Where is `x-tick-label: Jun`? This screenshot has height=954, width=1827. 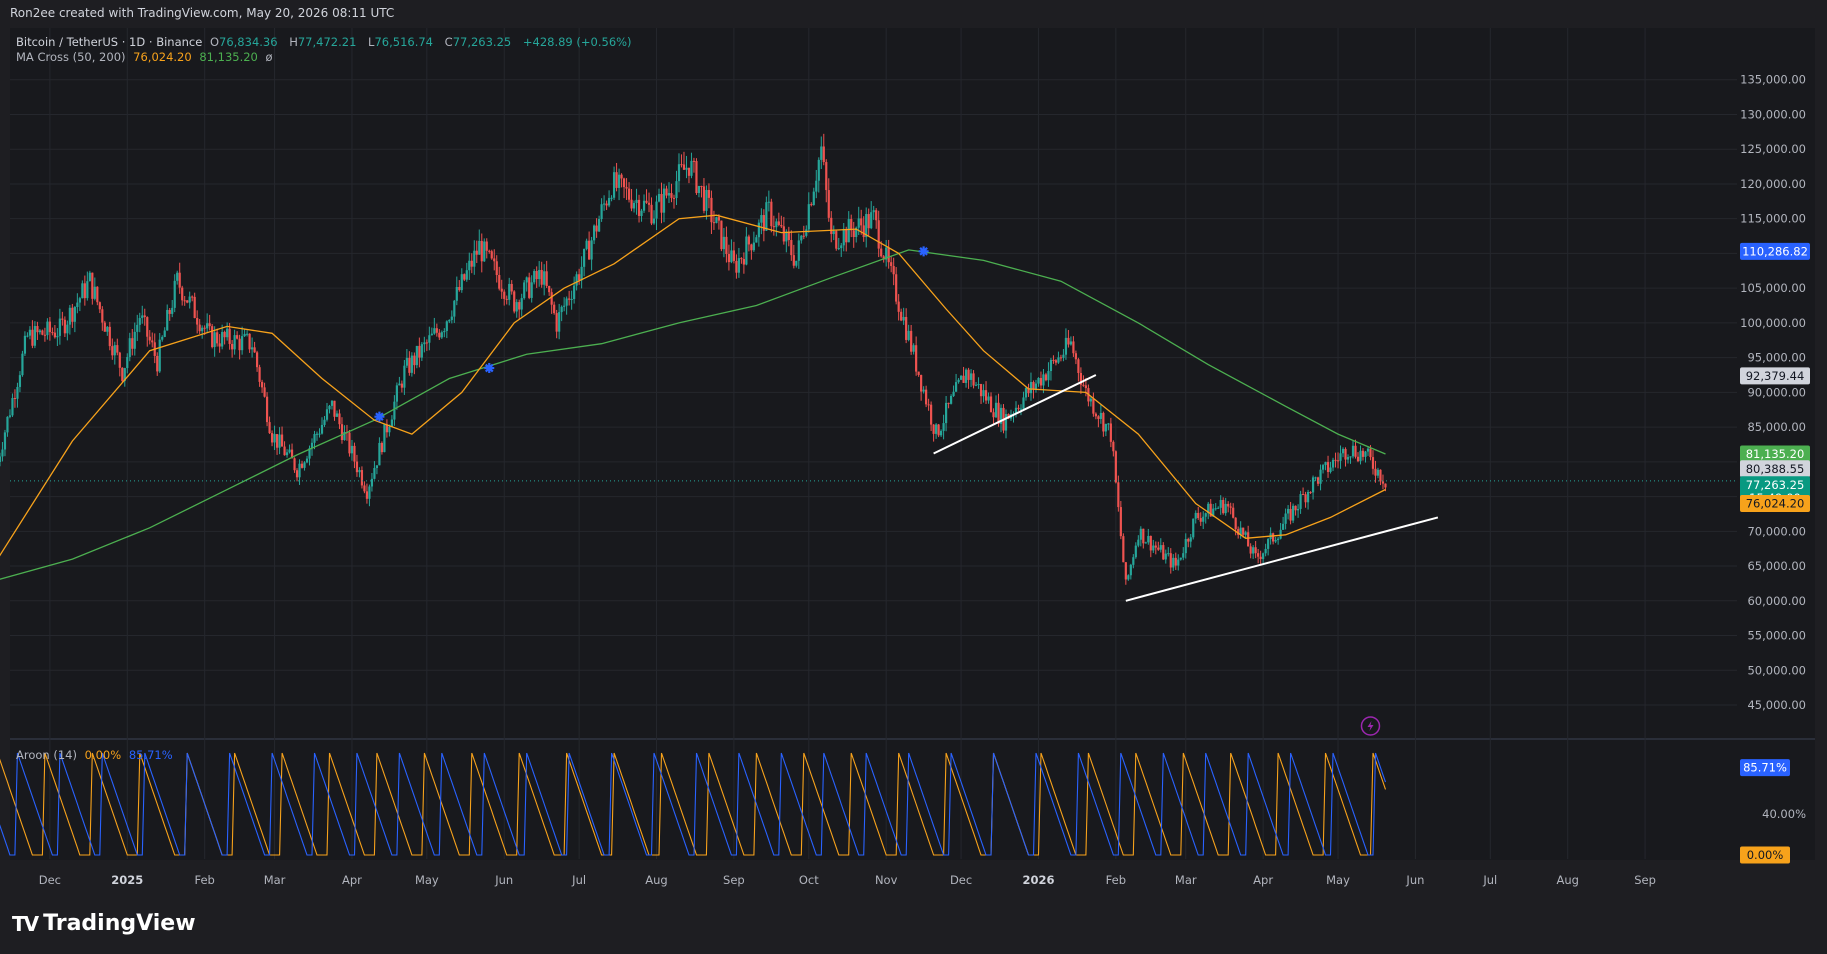 x-tick-label: Jun is located at coordinates (503, 880).